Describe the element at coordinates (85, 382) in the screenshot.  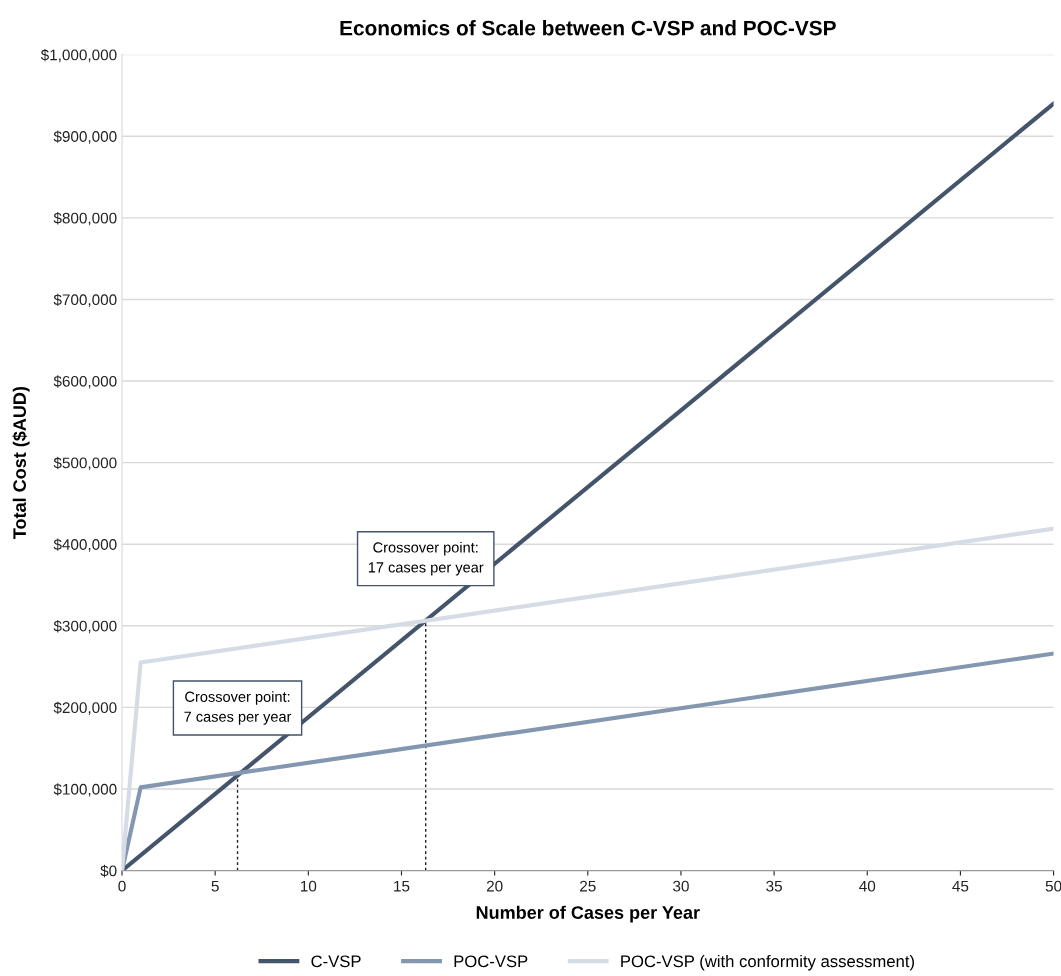
I see `y-tick-label: $600,000` at that location.